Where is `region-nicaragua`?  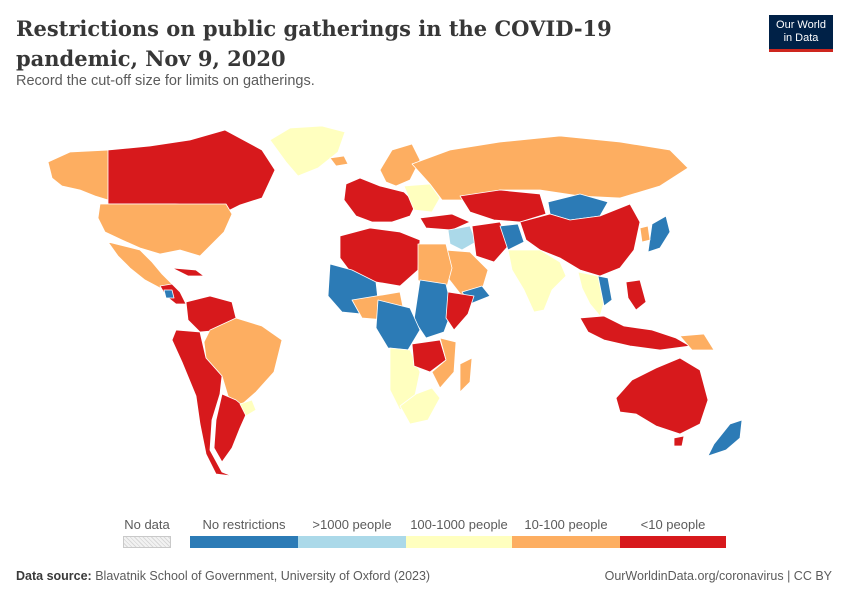 region-nicaragua is located at coordinates (169, 294).